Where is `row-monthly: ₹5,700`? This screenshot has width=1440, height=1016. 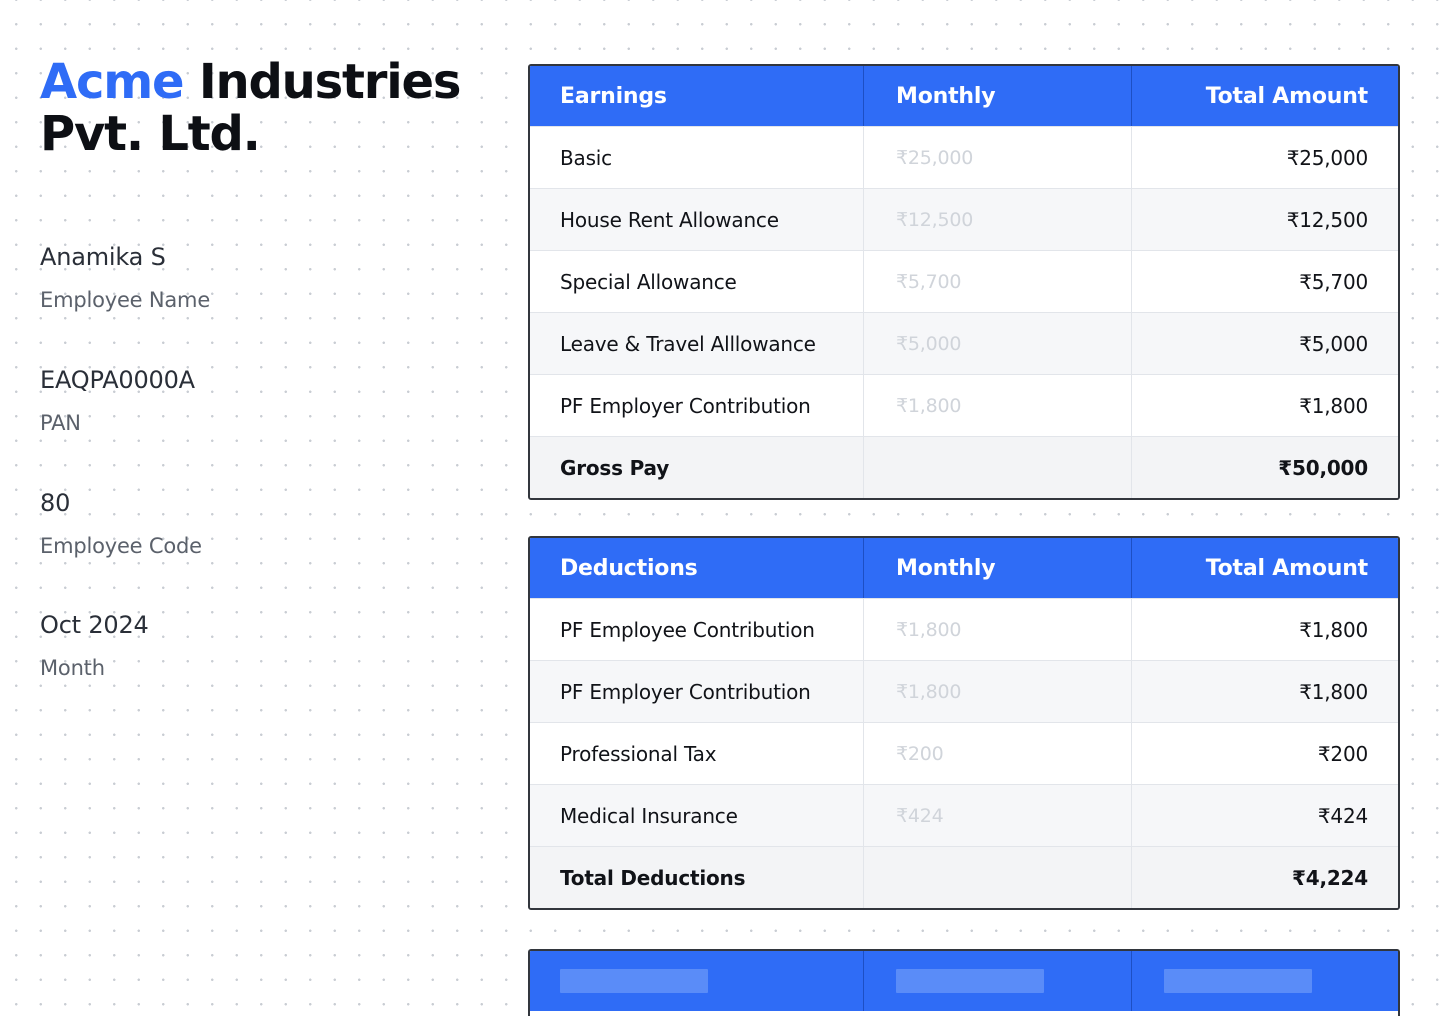
row-monthly: ₹5,700 is located at coordinates (929, 281).